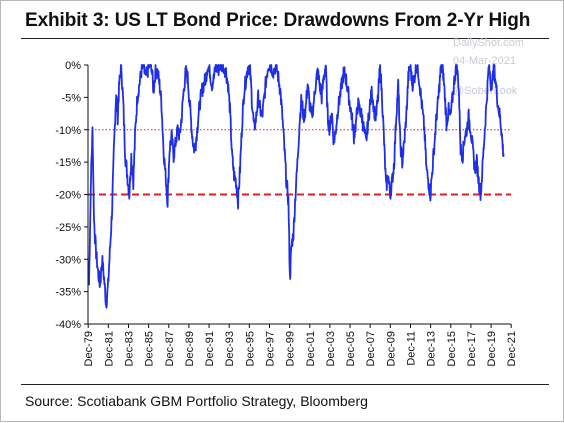 The height and width of the screenshot is (423, 564). What do you see at coordinates (452, 348) in the screenshot?
I see `x-tick-label: Dec-15` at bounding box center [452, 348].